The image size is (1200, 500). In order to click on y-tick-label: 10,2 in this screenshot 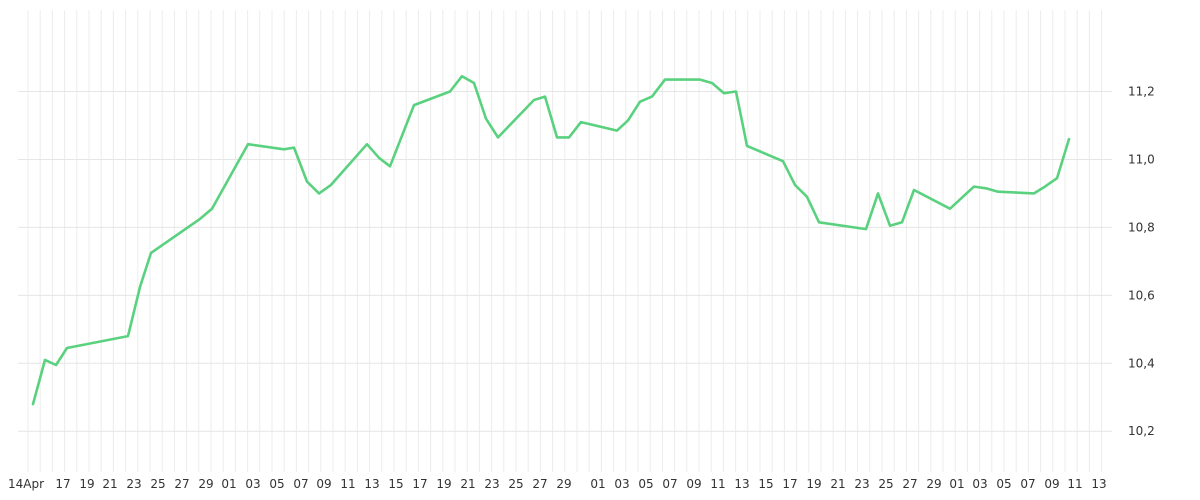, I will do `click(1141, 431)`.